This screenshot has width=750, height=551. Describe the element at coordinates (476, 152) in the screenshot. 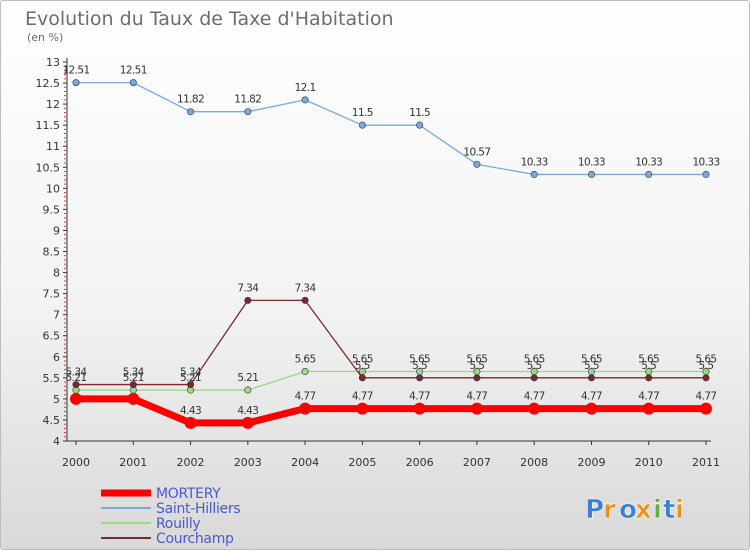

I see `data-label: 10.57` at that location.